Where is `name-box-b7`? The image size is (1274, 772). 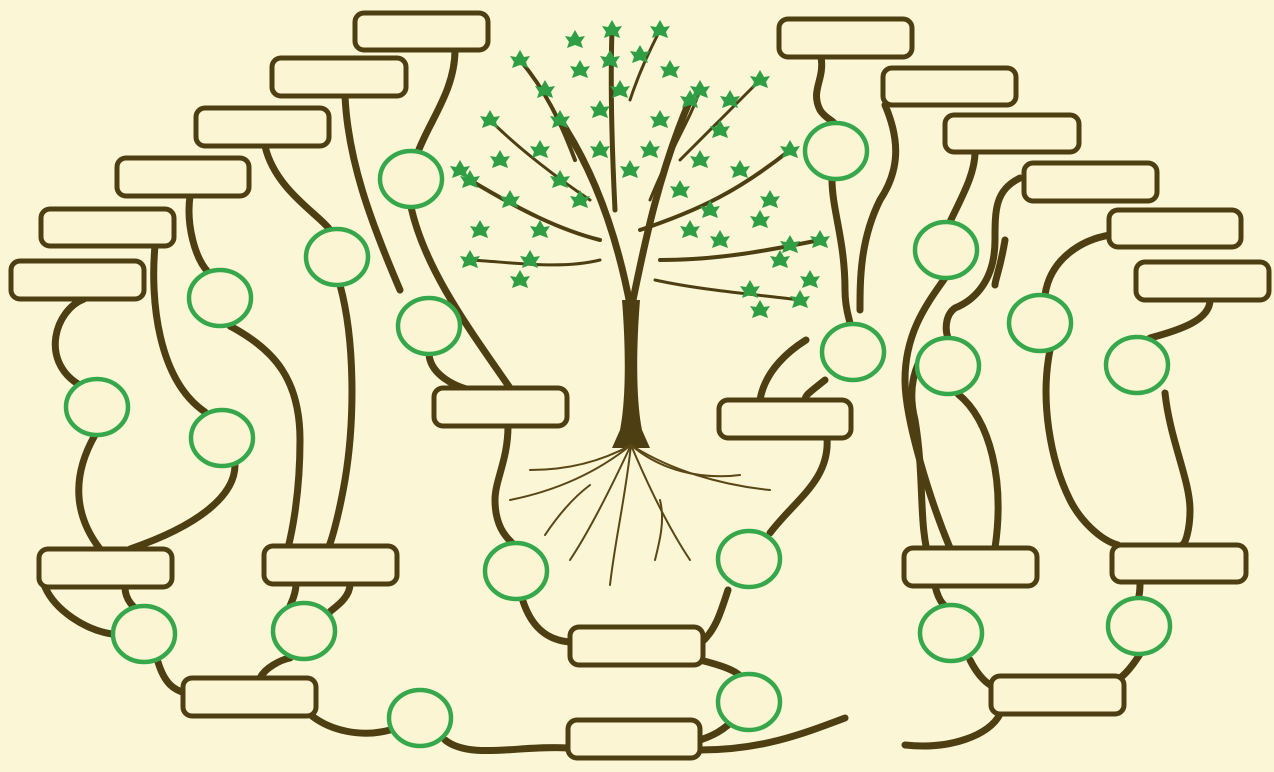
name-box-b7 is located at coordinates (845, 38).